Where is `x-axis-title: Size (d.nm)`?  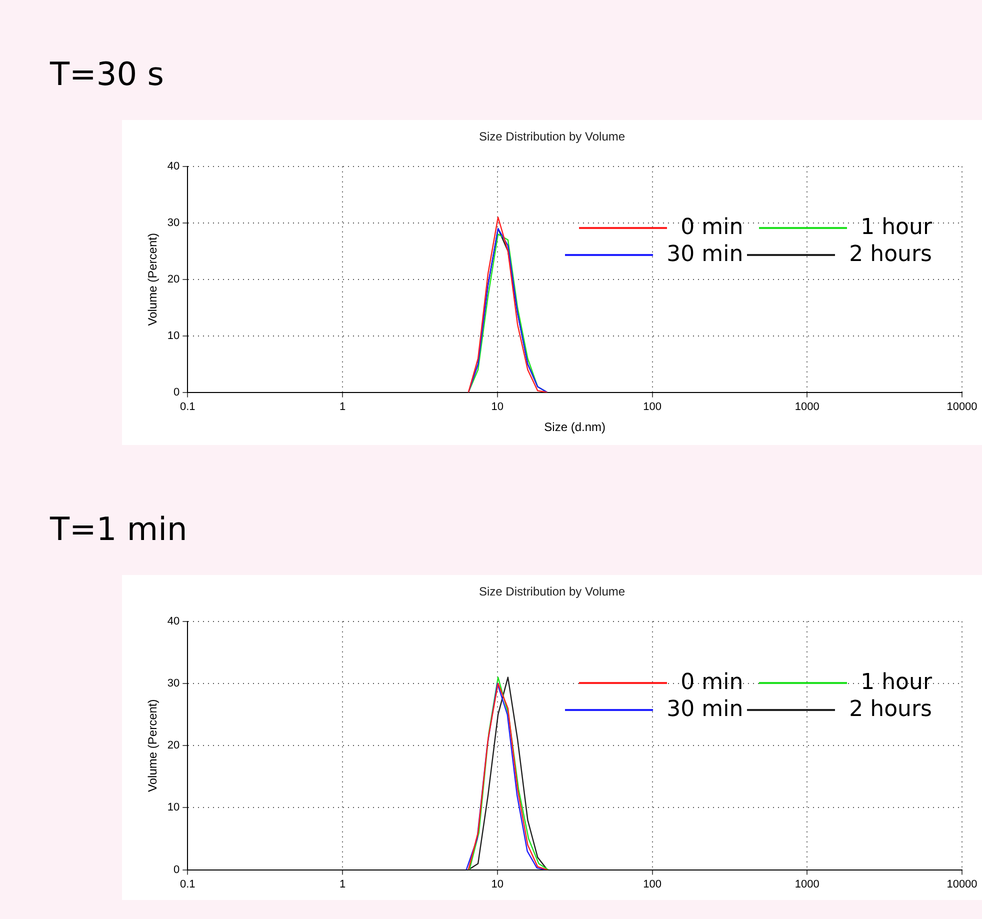
x-axis-title: Size (d.nm) is located at coordinates (575, 427).